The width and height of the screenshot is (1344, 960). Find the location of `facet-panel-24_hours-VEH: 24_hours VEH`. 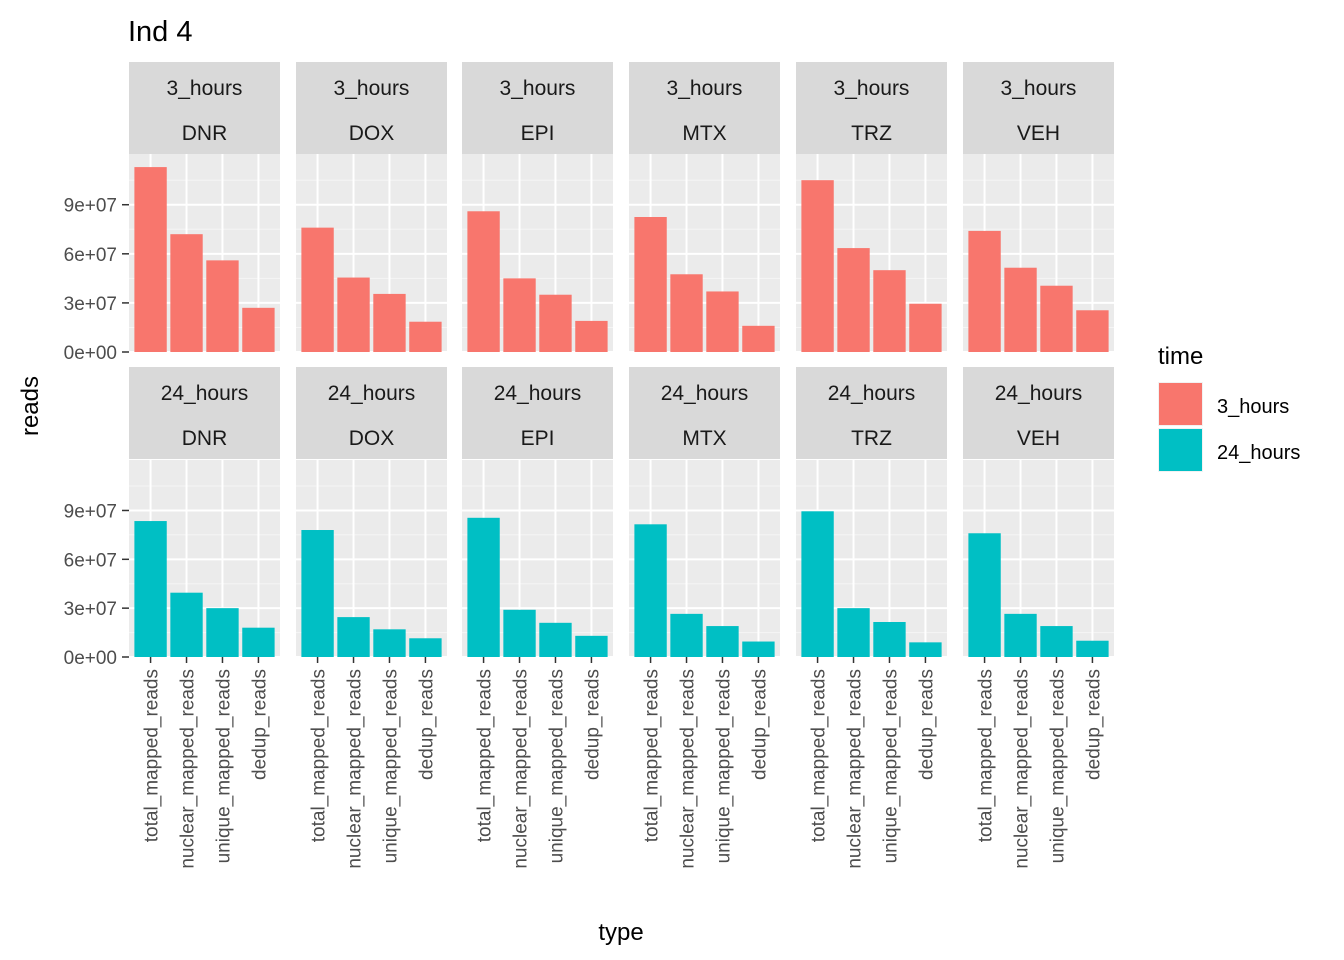

facet-panel-24_hours-VEH: 24_hours VEH is located at coordinates (1038, 512).